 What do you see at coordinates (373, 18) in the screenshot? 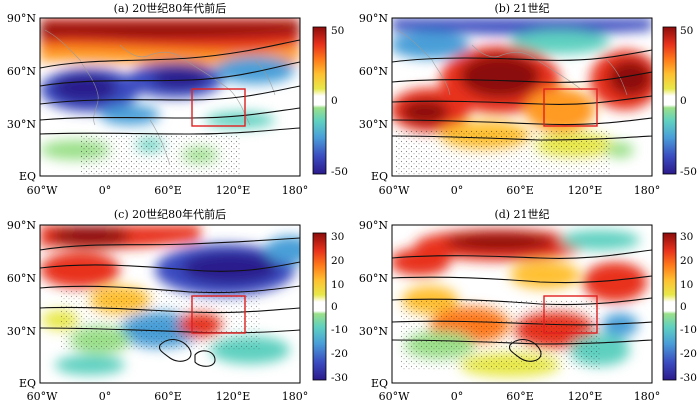
I see `panel-b-lat-90: 90°N` at bounding box center [373, 18].